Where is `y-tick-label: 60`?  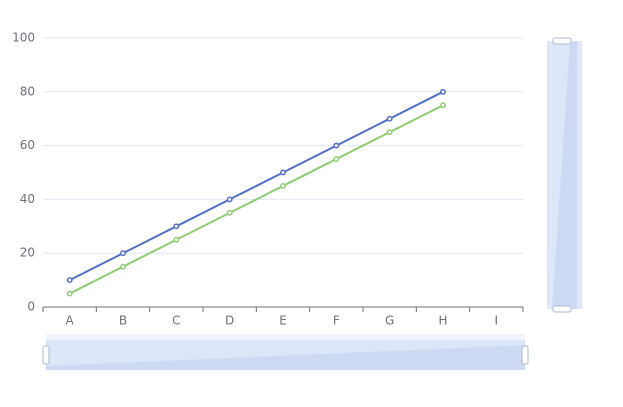
y-tick-label: 60 is located at coordinates (27, 145).